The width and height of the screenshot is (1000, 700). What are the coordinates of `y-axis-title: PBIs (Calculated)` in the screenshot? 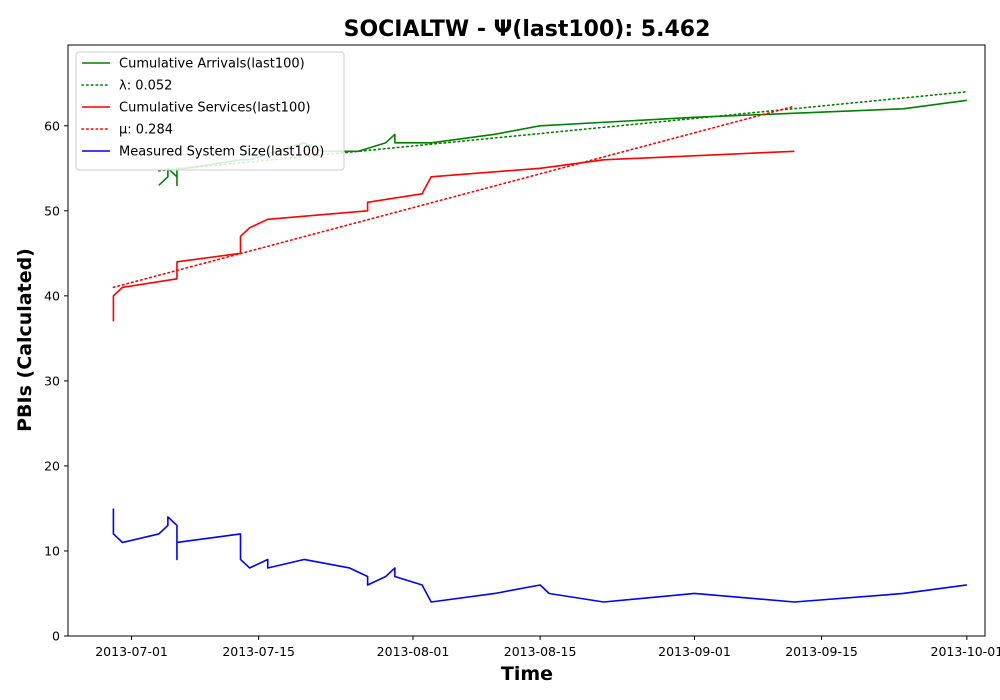 It's located at (25, 340).